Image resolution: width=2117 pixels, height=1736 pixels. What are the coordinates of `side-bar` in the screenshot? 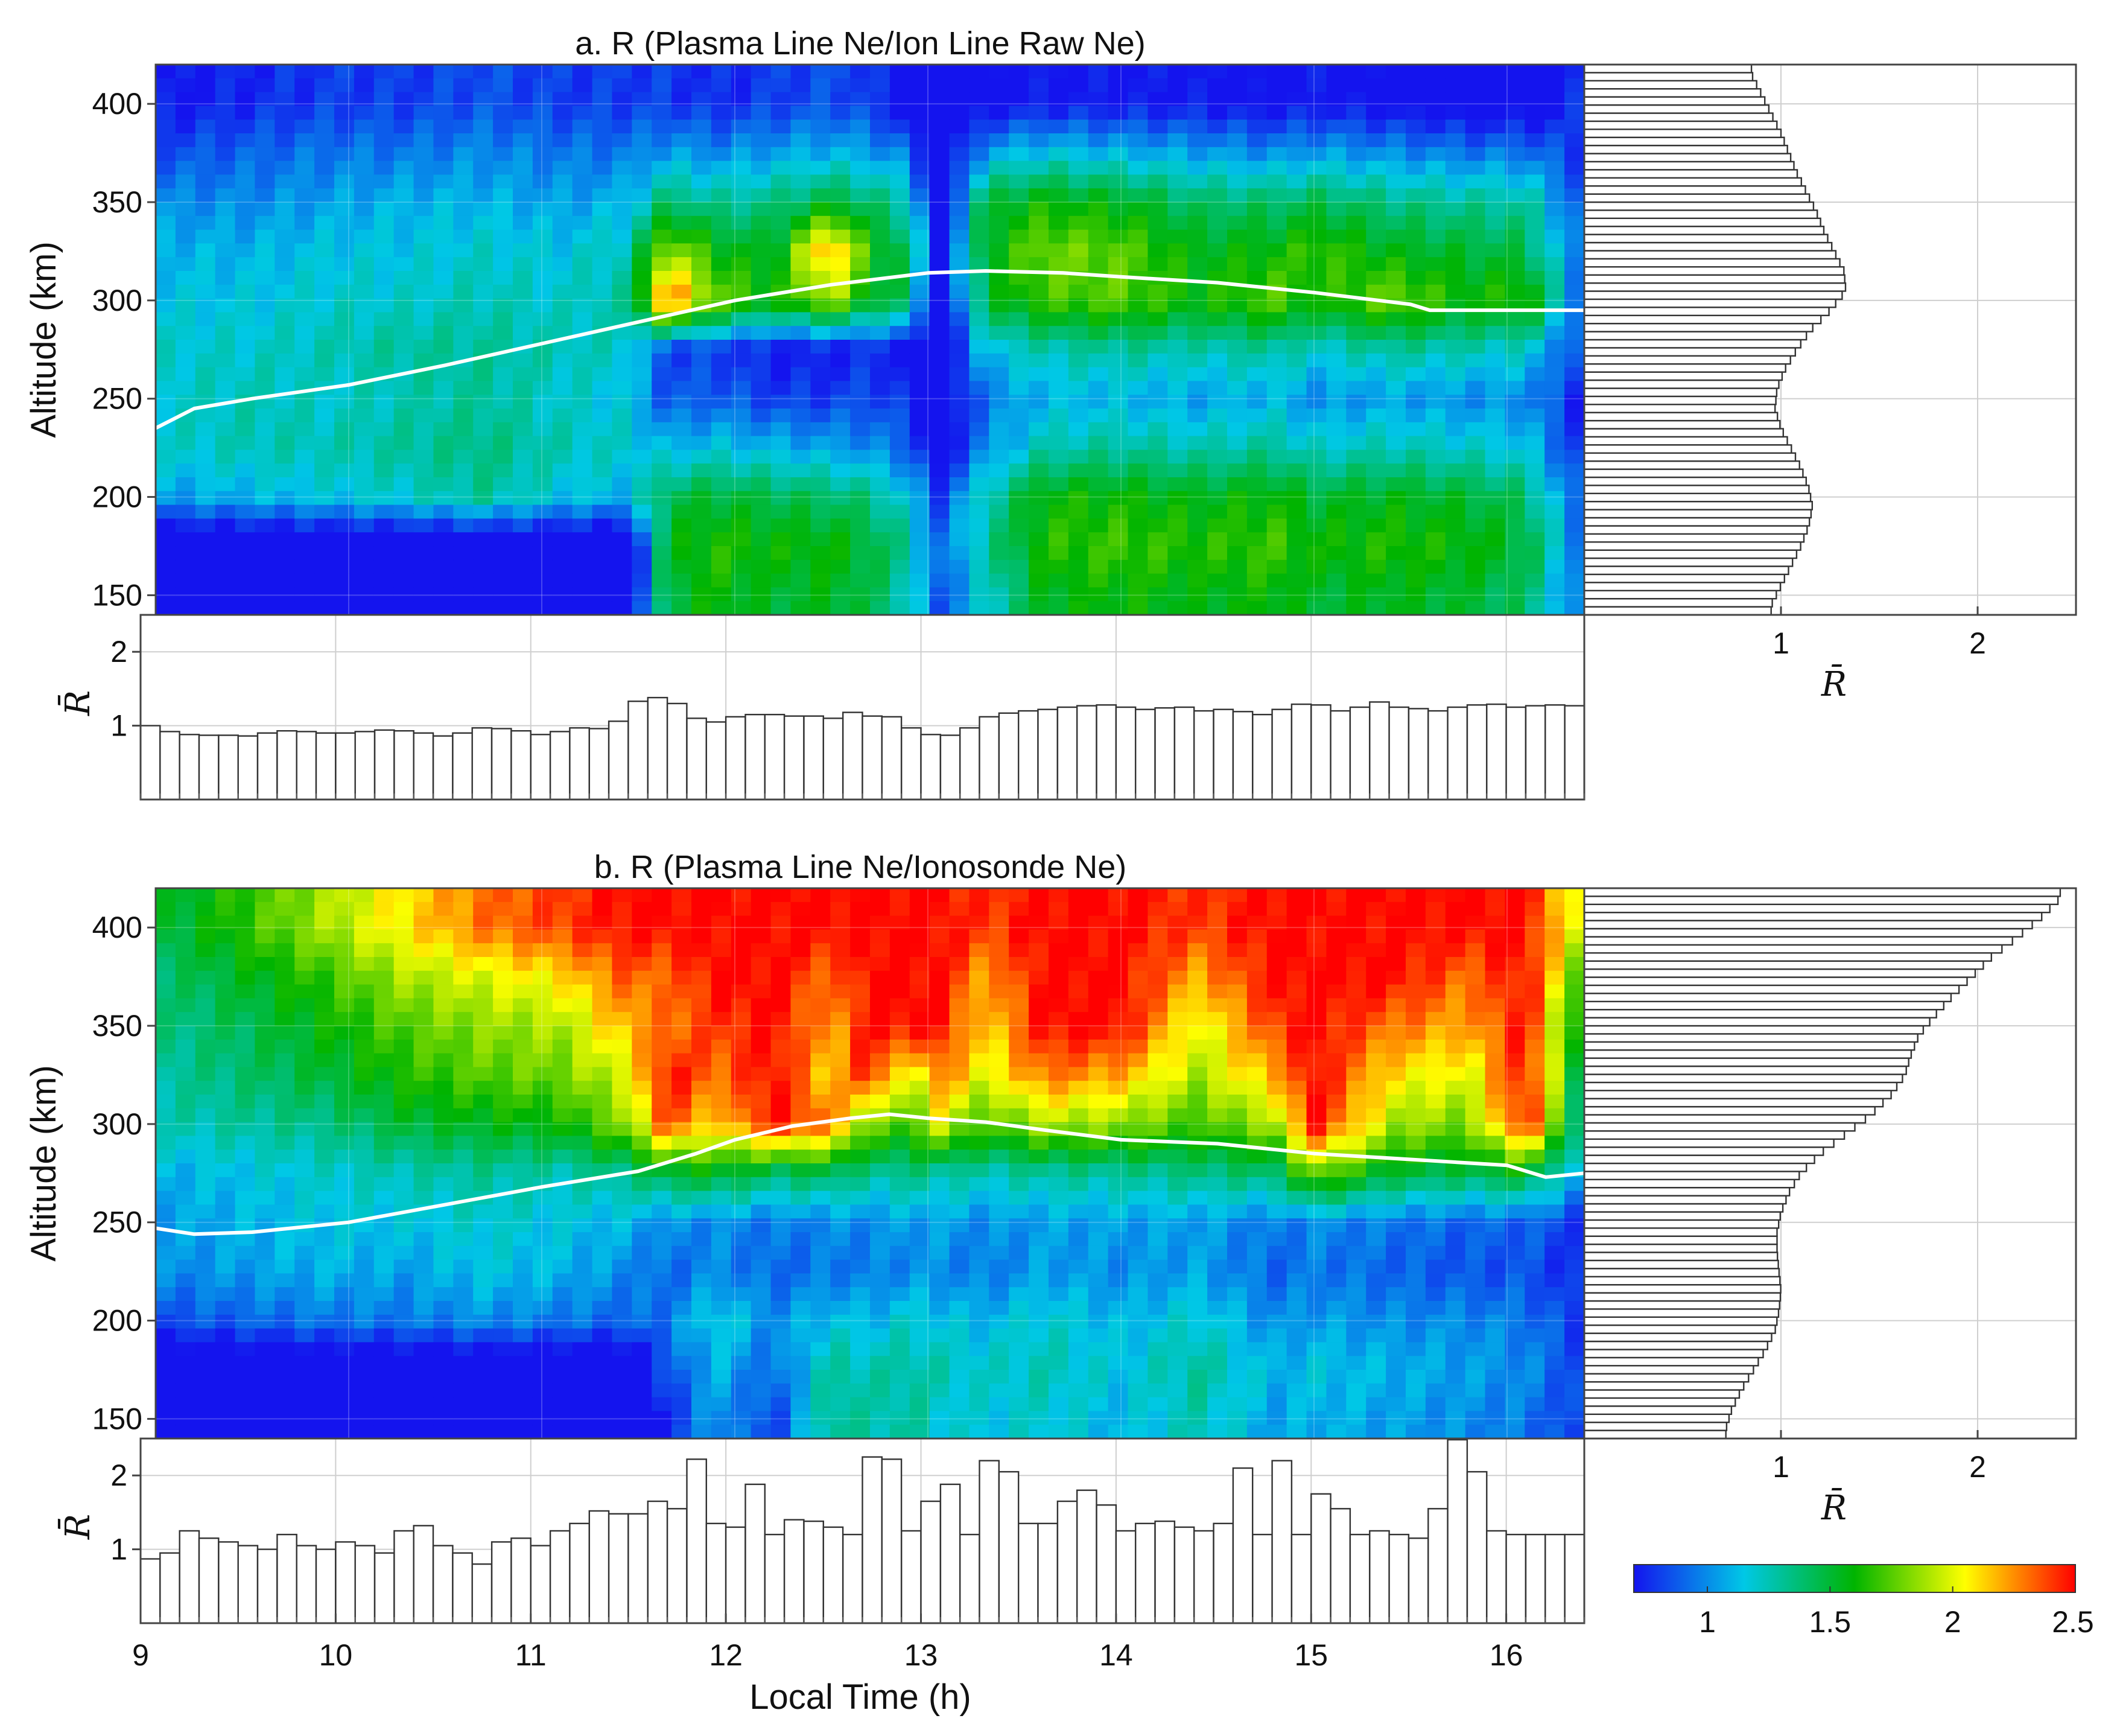 It's located at (1684, 578).